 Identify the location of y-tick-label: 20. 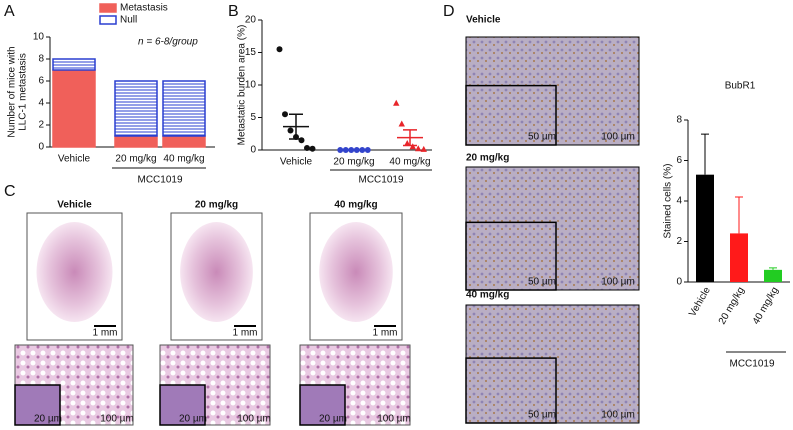
(251, 20).